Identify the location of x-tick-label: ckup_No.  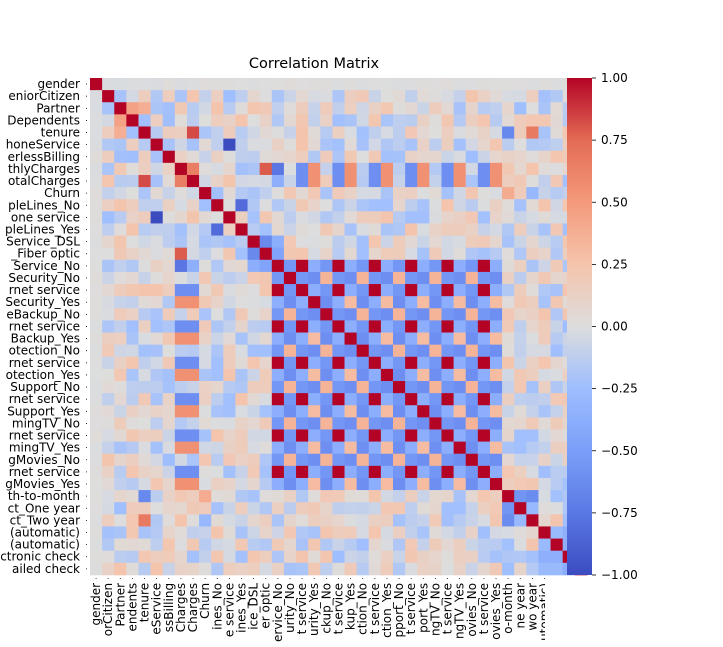
(326, 608).